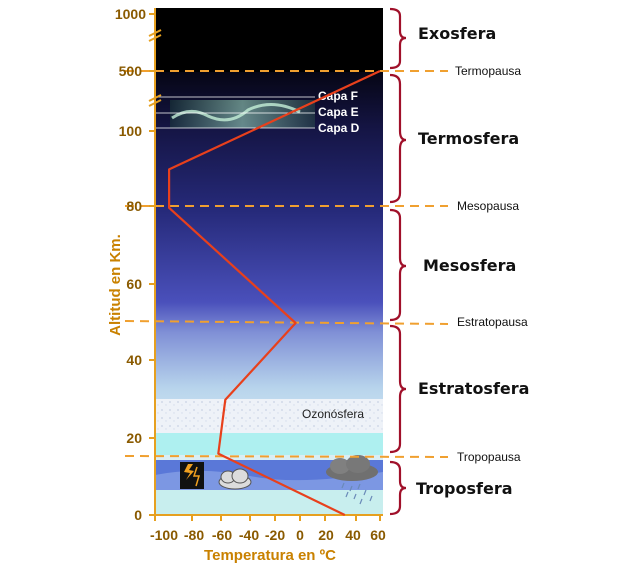  I want to click on termosfera-label: Termosfera, so click(468, 138).